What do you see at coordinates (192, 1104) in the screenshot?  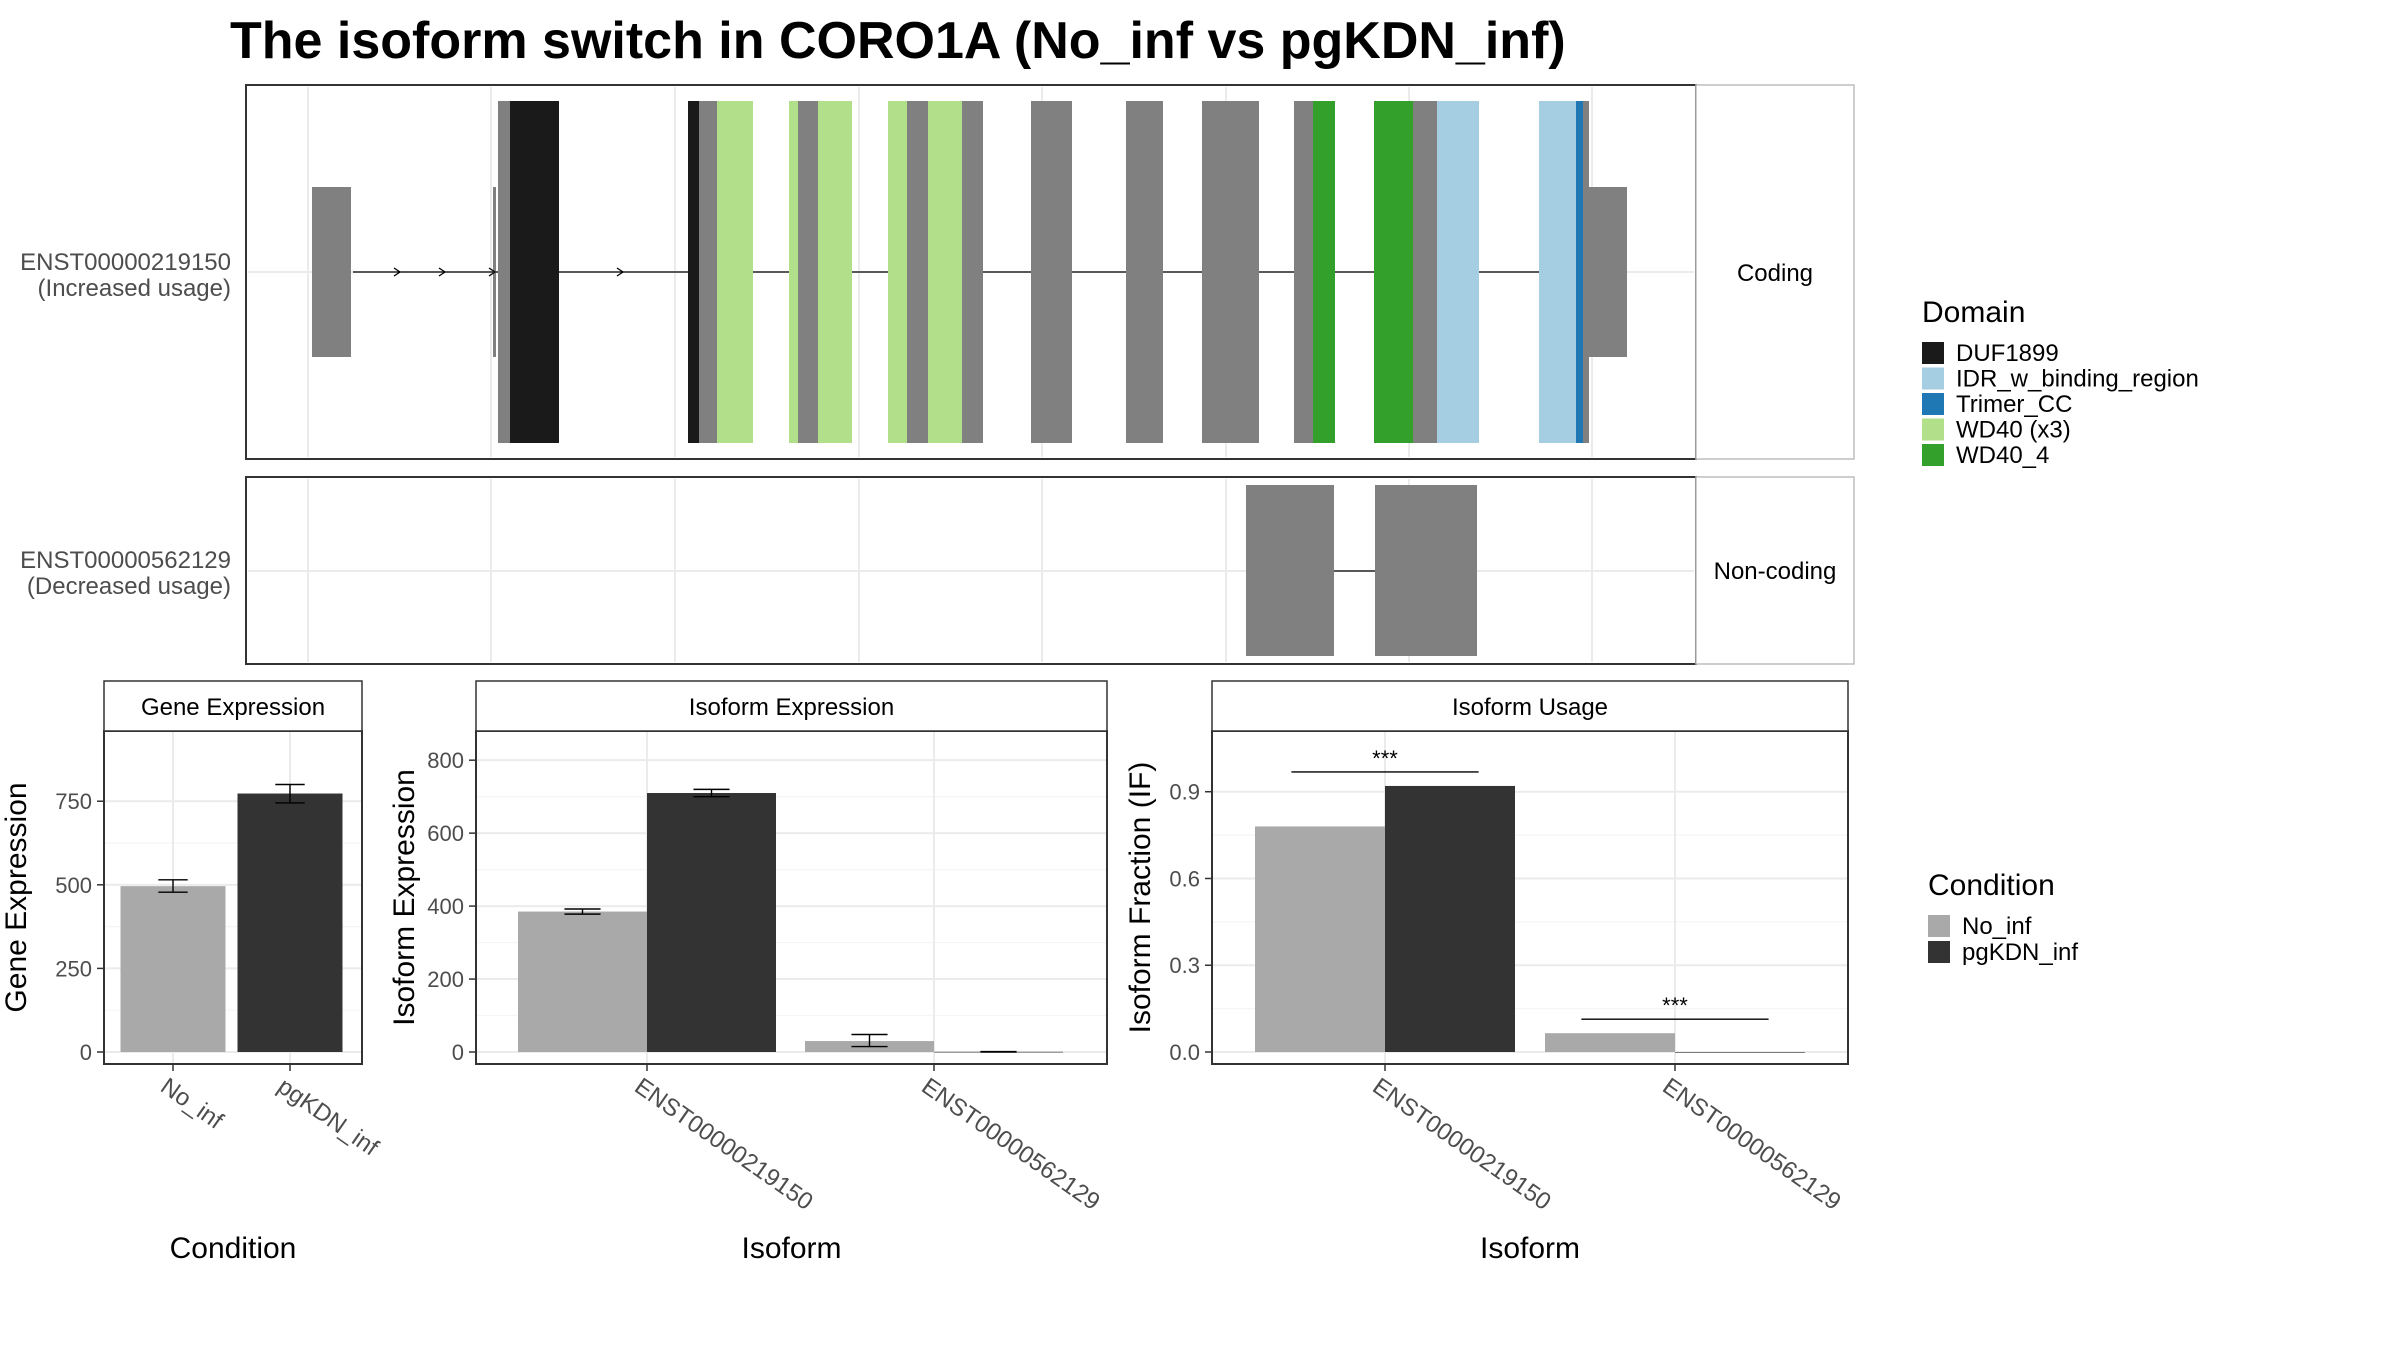 I see `x-tick-label: No_inf` at bounding box center [192, 1104].